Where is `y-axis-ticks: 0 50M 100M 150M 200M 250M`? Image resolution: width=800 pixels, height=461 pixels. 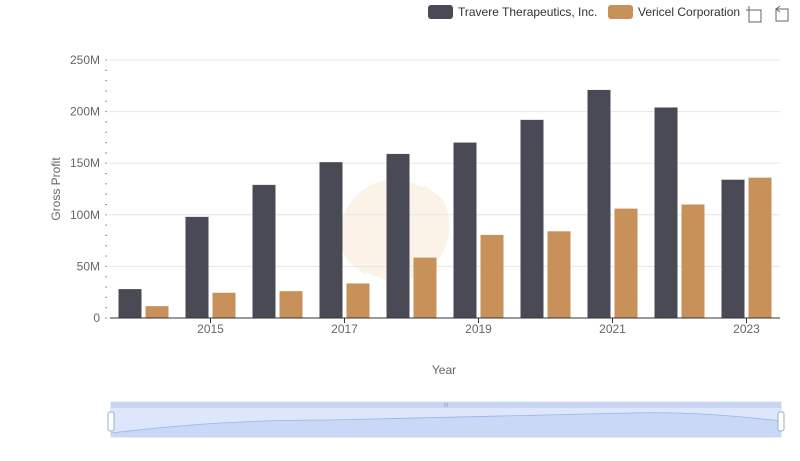
y-axis-ticks: 0 50M 100M 150M 200M 250M is located at coordinates (88, 189).